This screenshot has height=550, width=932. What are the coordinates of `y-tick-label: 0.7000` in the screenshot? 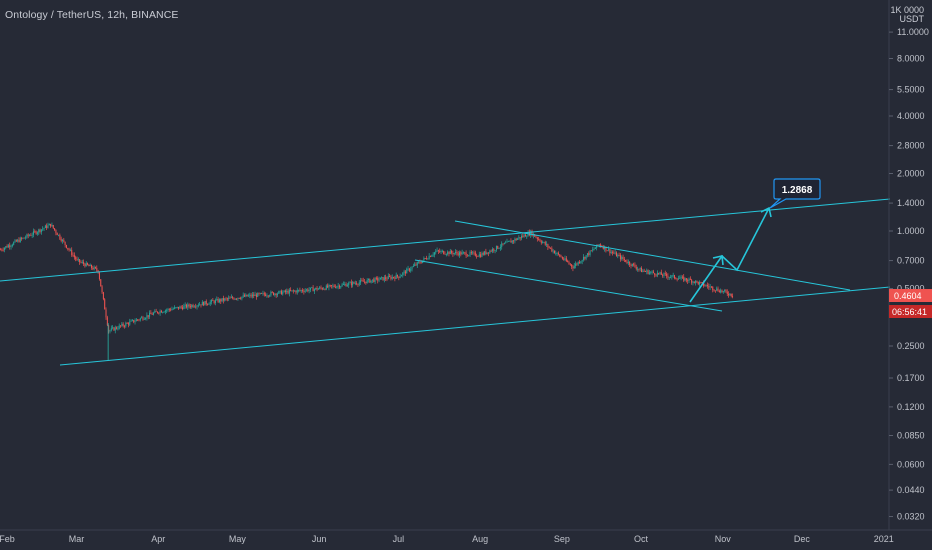 It's located at (911, 261).